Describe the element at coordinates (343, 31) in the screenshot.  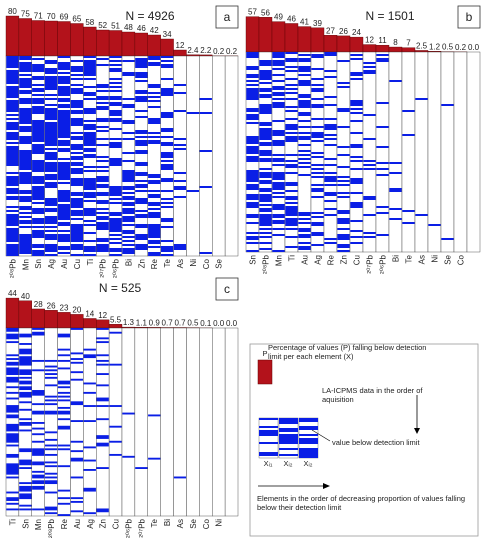
I see `value-label: 26` at that location.